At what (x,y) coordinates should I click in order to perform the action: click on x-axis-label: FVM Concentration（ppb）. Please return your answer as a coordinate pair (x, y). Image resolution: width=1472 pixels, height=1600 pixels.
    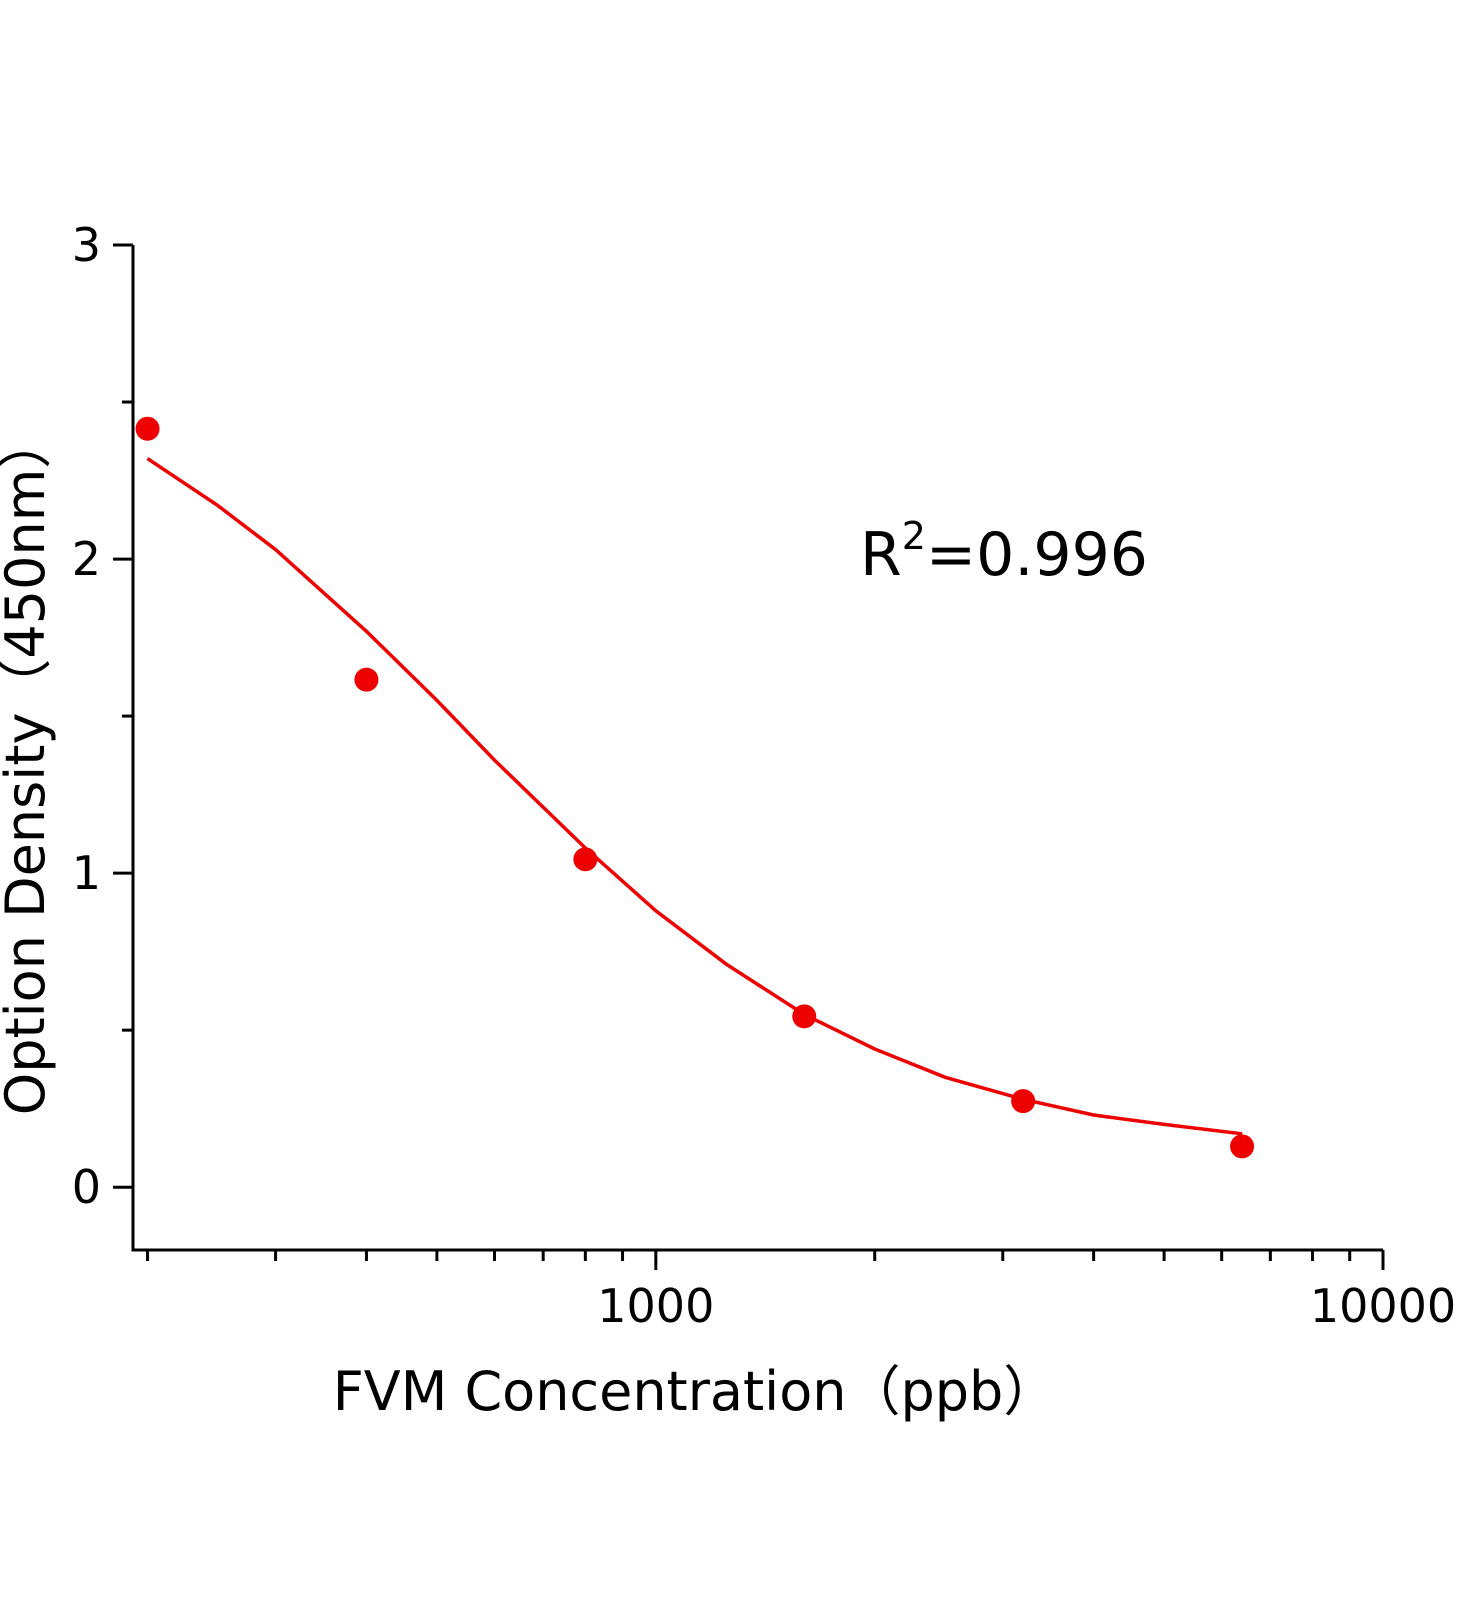
    Looking at the image, I should click on (695, 1391).